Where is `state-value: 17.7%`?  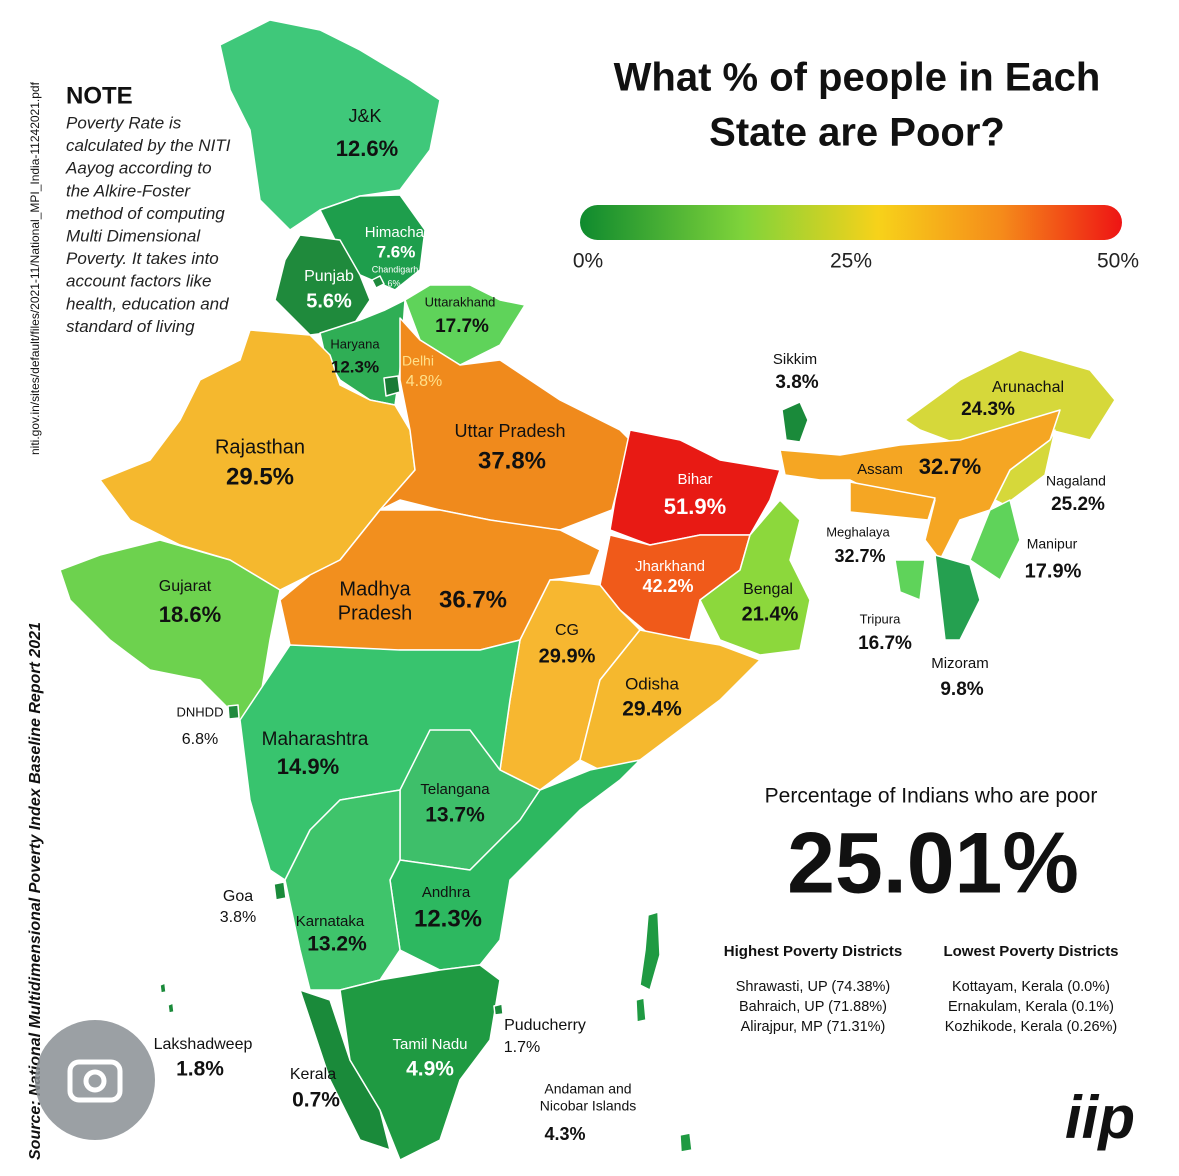
state-value: 17.7% is located at coordinates (462, 326).